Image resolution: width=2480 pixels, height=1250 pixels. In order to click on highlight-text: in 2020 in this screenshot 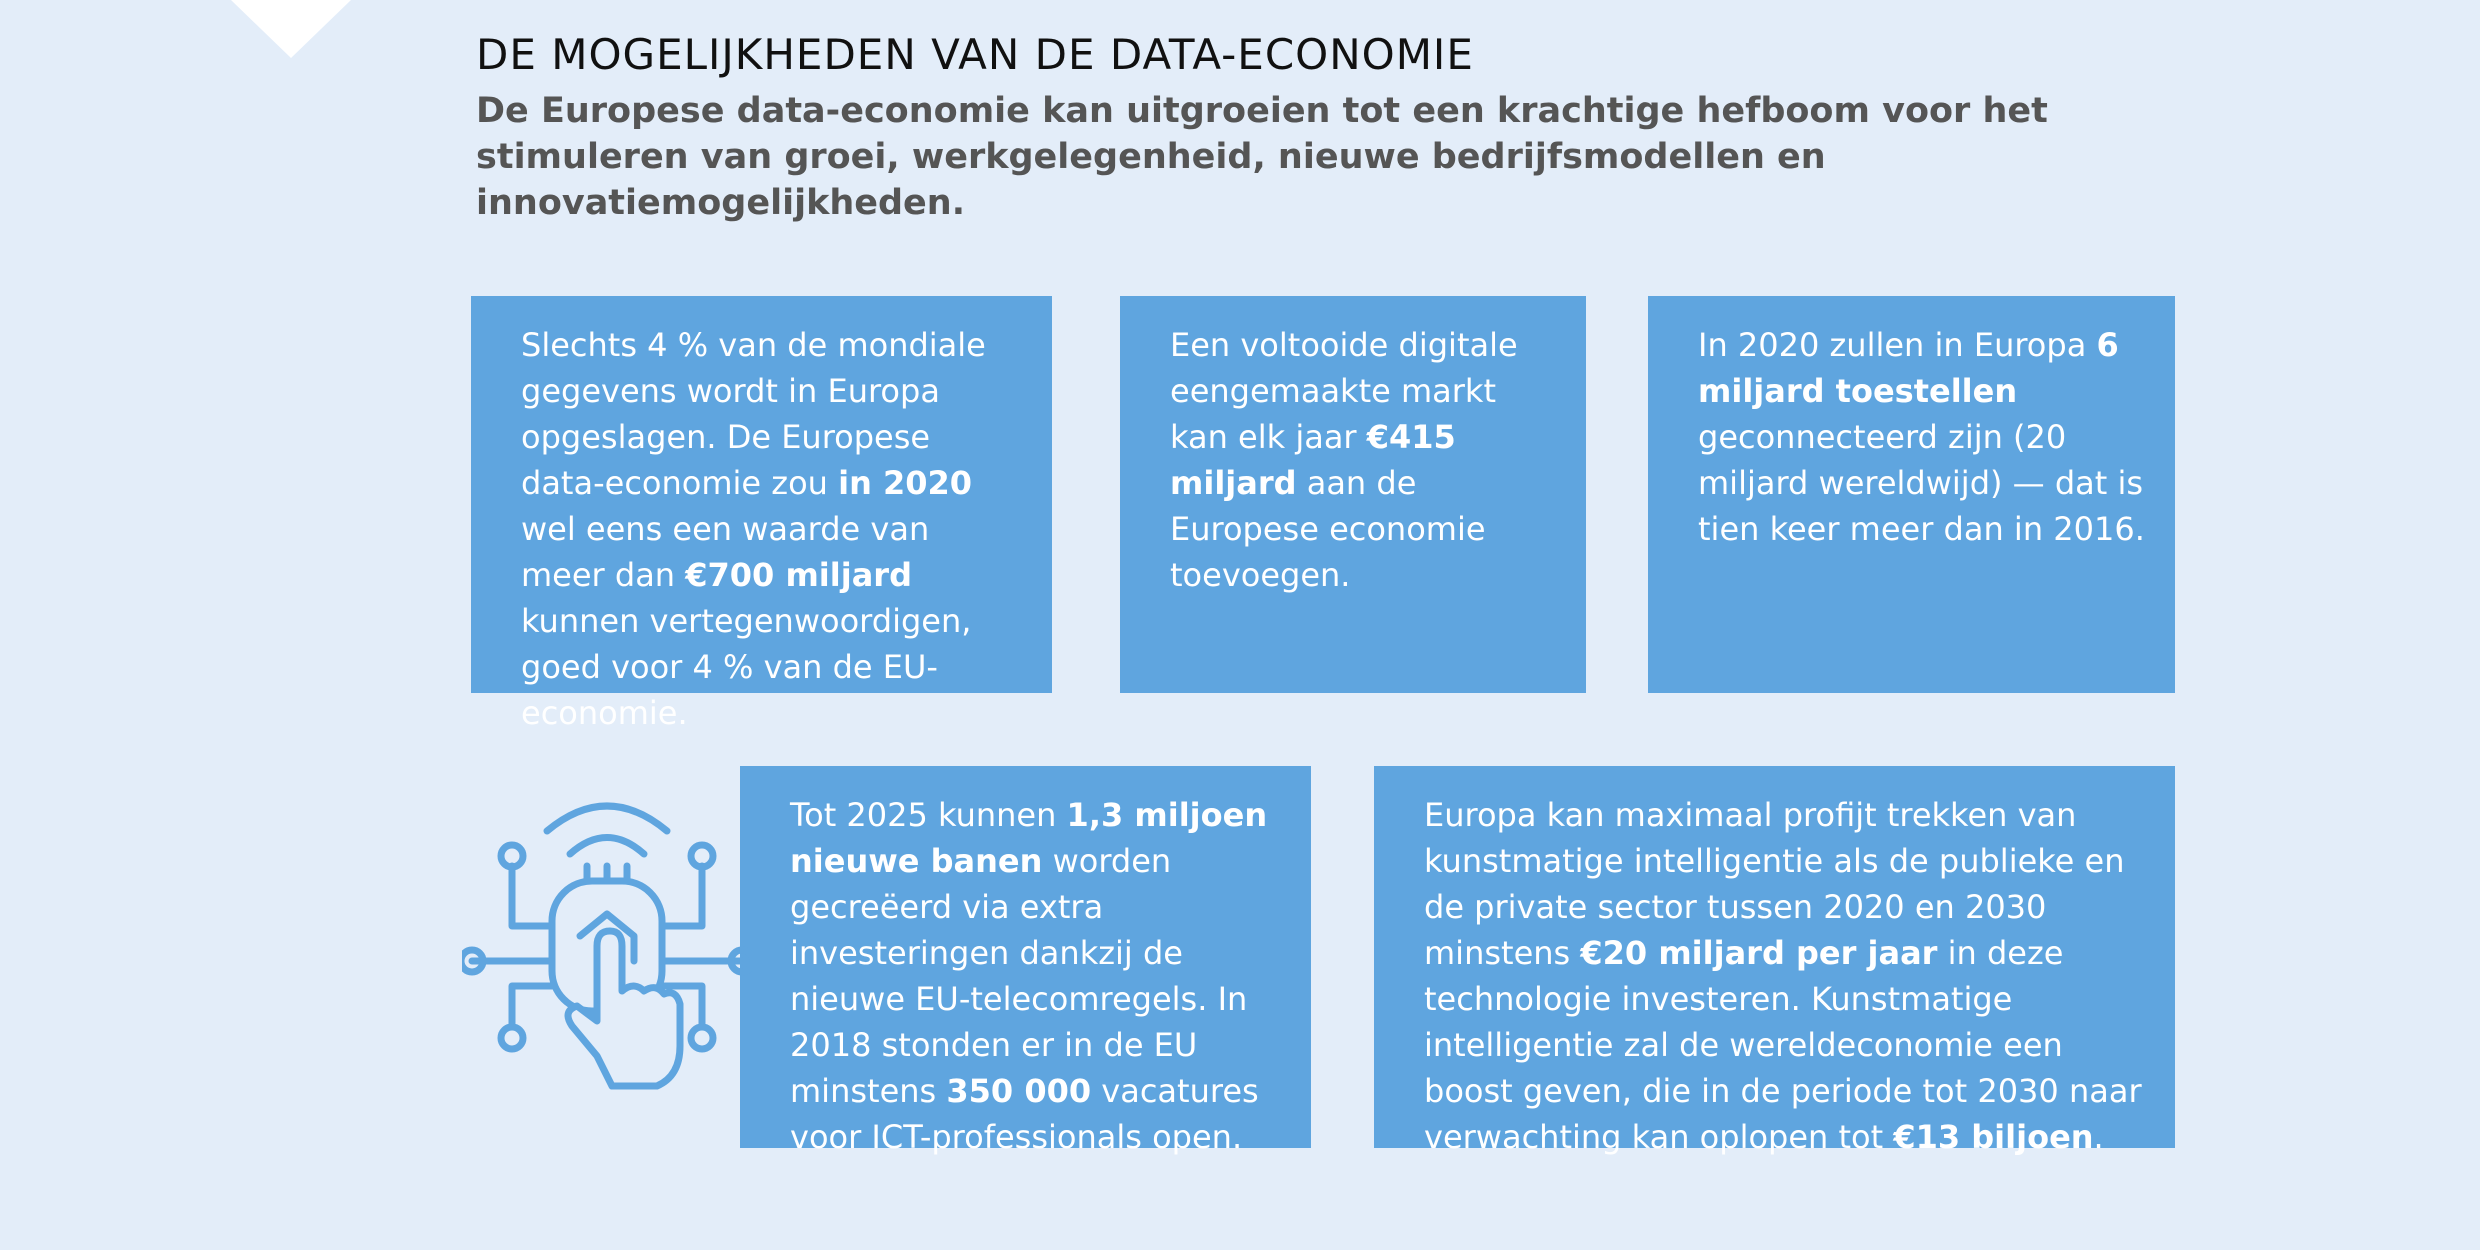, I will do `click(905, 483)`.